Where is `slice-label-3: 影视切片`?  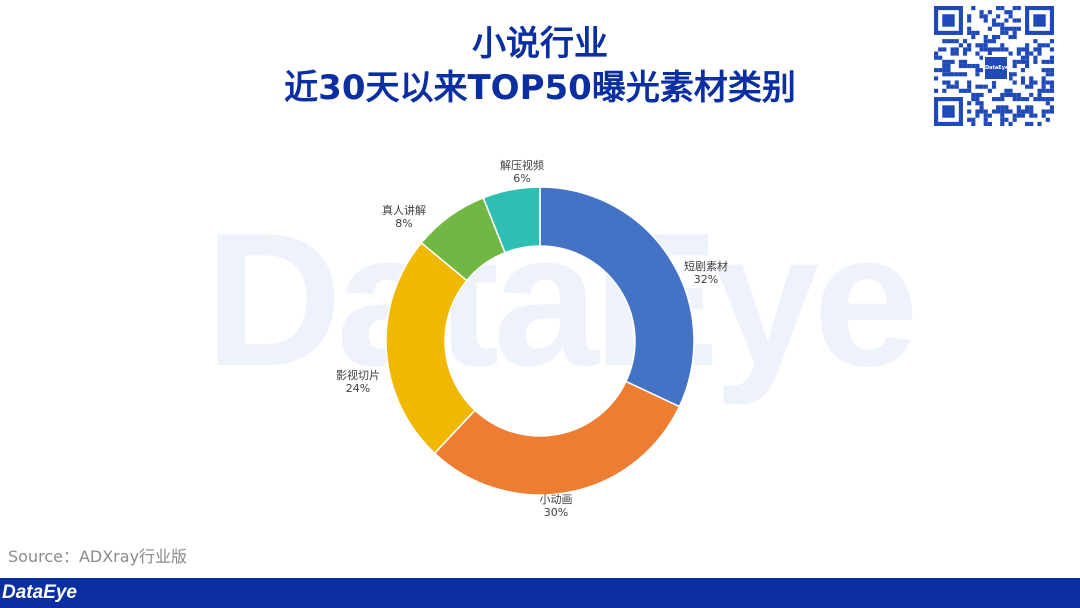 slice-label-3: 影视切片 is located at coordinates (358, 375).